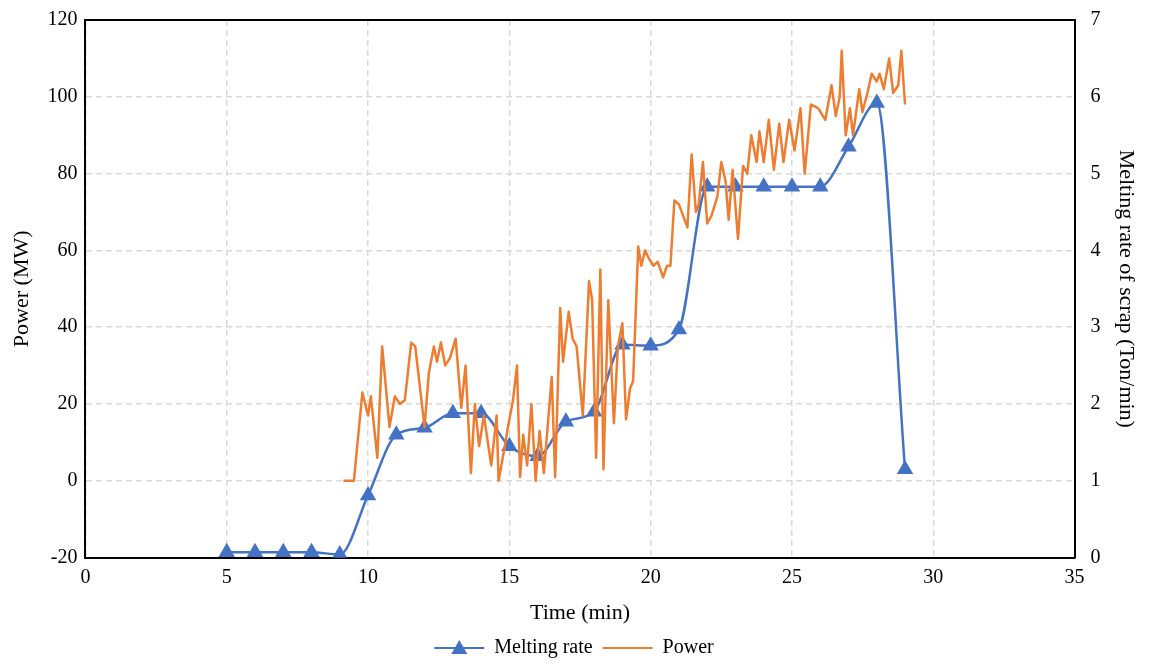 Image resolution: width=1153 pixels, height=668 pixels. What do you see at coordinates (1095, 18) in the screenshot?
I see `y2-tick-label: 7` at bounding box center [1095, 18].